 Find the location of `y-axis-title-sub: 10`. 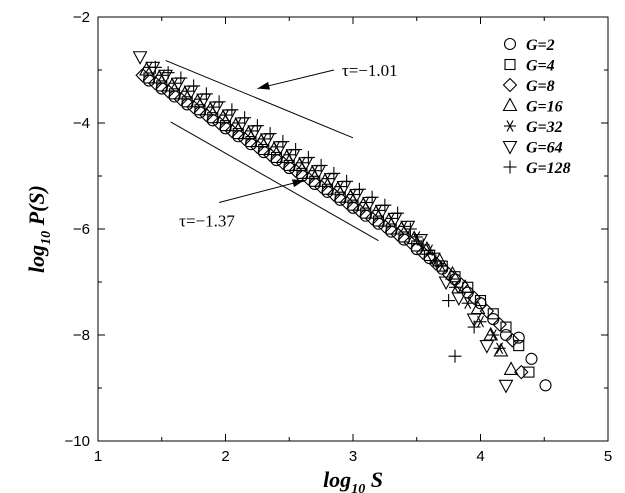

y-axis-title-sub: 10 is located at coordinates (46, 238).